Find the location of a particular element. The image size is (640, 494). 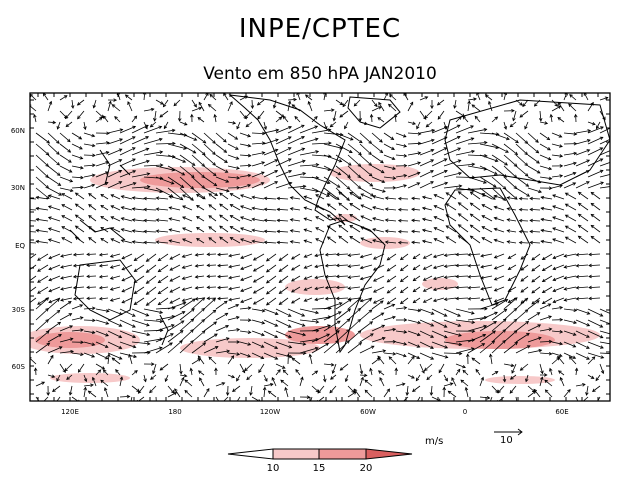

x-tick-label: 120E is located at coordinates (70, 412).